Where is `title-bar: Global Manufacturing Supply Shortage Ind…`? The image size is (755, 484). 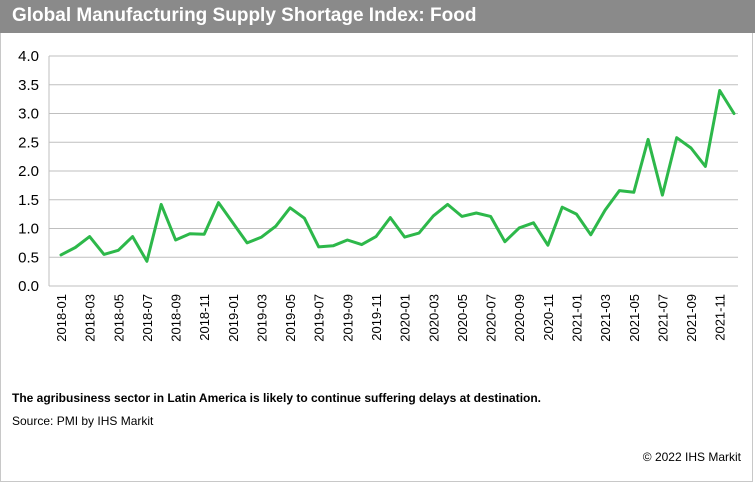 title-bar: Global Manufacturing Supply Shortage Ind… is located at coordinates (377, 16).